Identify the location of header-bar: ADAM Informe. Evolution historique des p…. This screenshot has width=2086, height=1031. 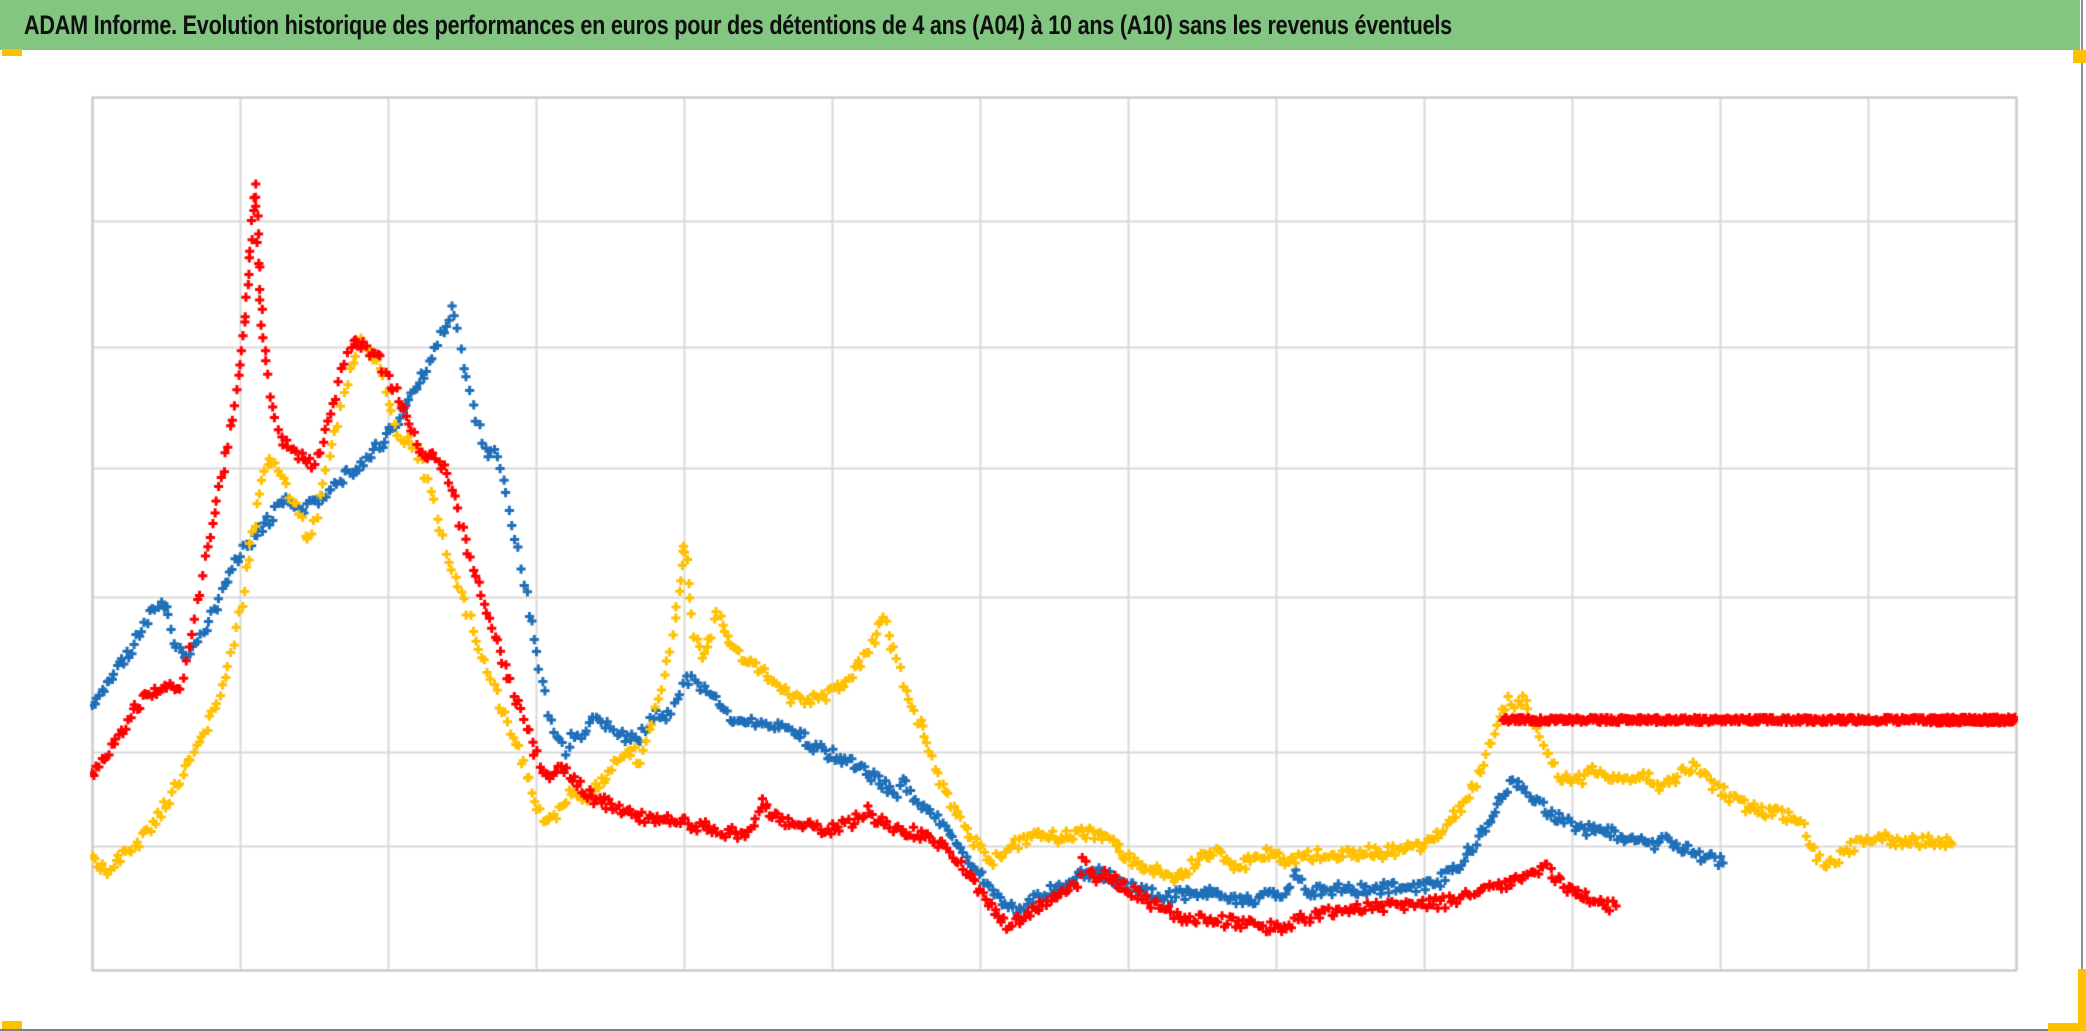
(1040, 25).